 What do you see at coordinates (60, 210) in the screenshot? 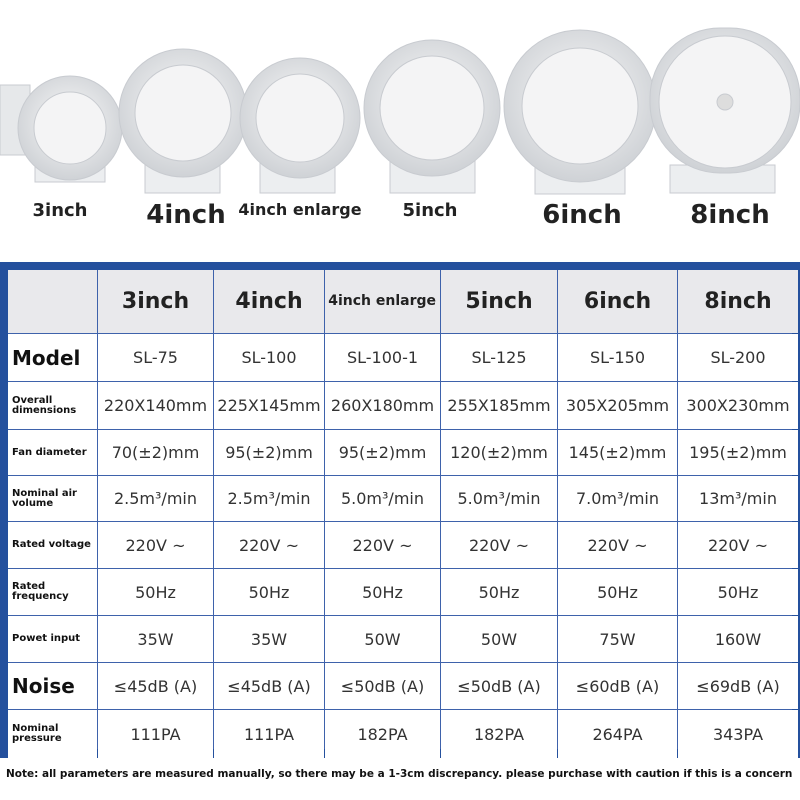
I see `product-label: 3inch` at bounding box center [60, 210].